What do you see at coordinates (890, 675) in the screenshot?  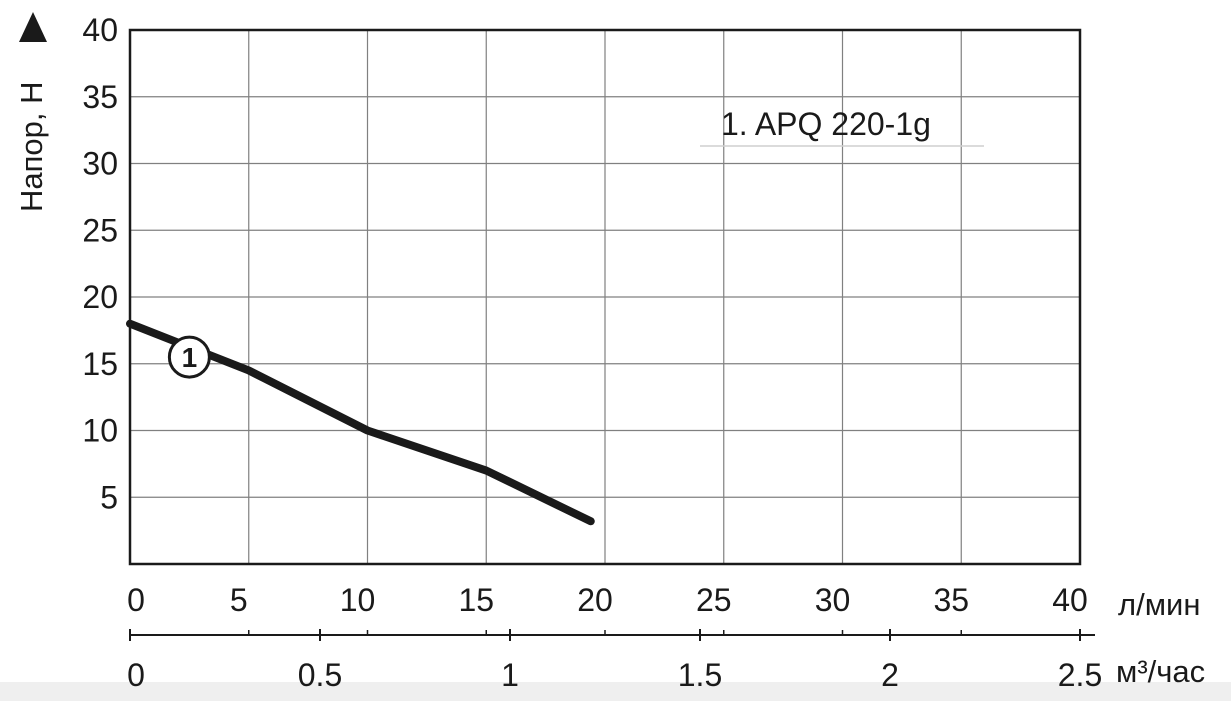 I see `x2-tick-label: 2` at bounding box center [890, 675].